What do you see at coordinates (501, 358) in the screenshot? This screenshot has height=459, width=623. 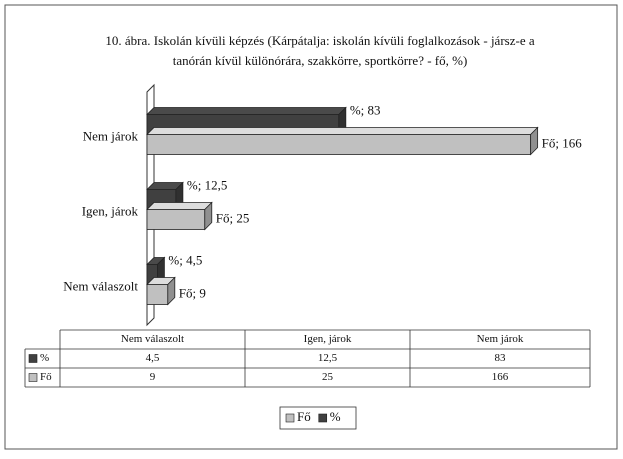 I see `table-cell: 83` at bounding box center [501, 358].